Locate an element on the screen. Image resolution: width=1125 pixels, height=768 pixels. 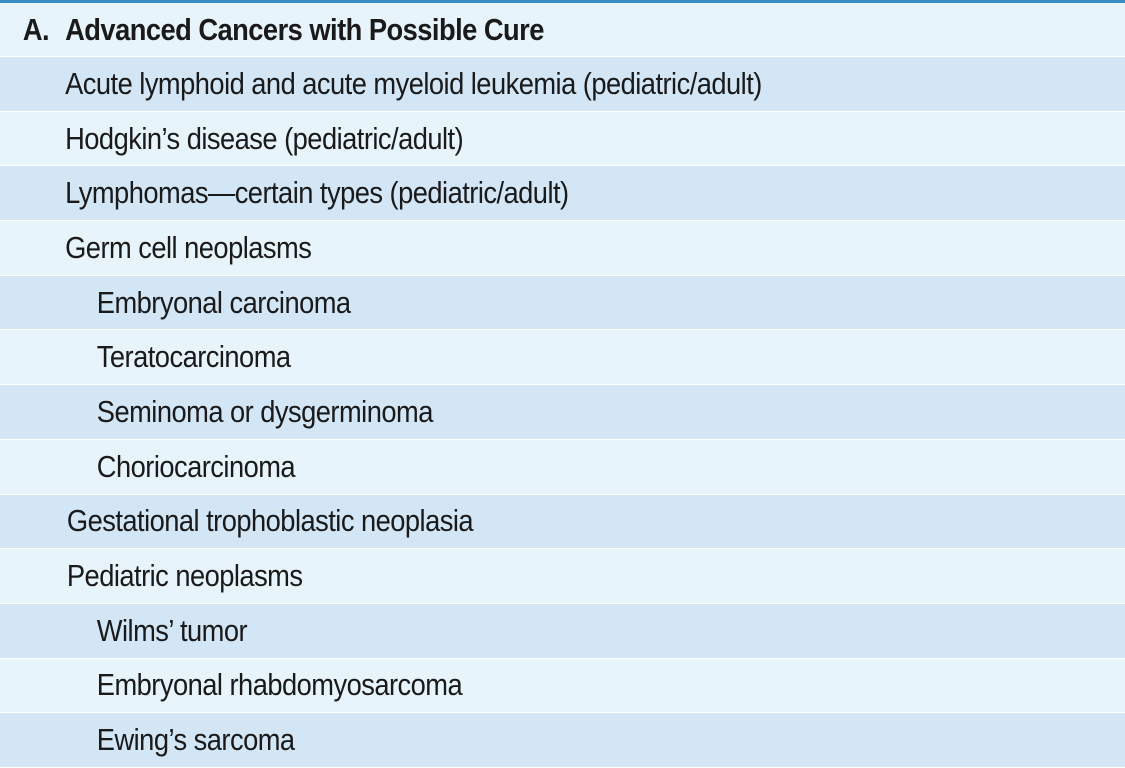
section-header-text: A. Advanced Cancers with Possible Cure is located at coordinates (272, 29).